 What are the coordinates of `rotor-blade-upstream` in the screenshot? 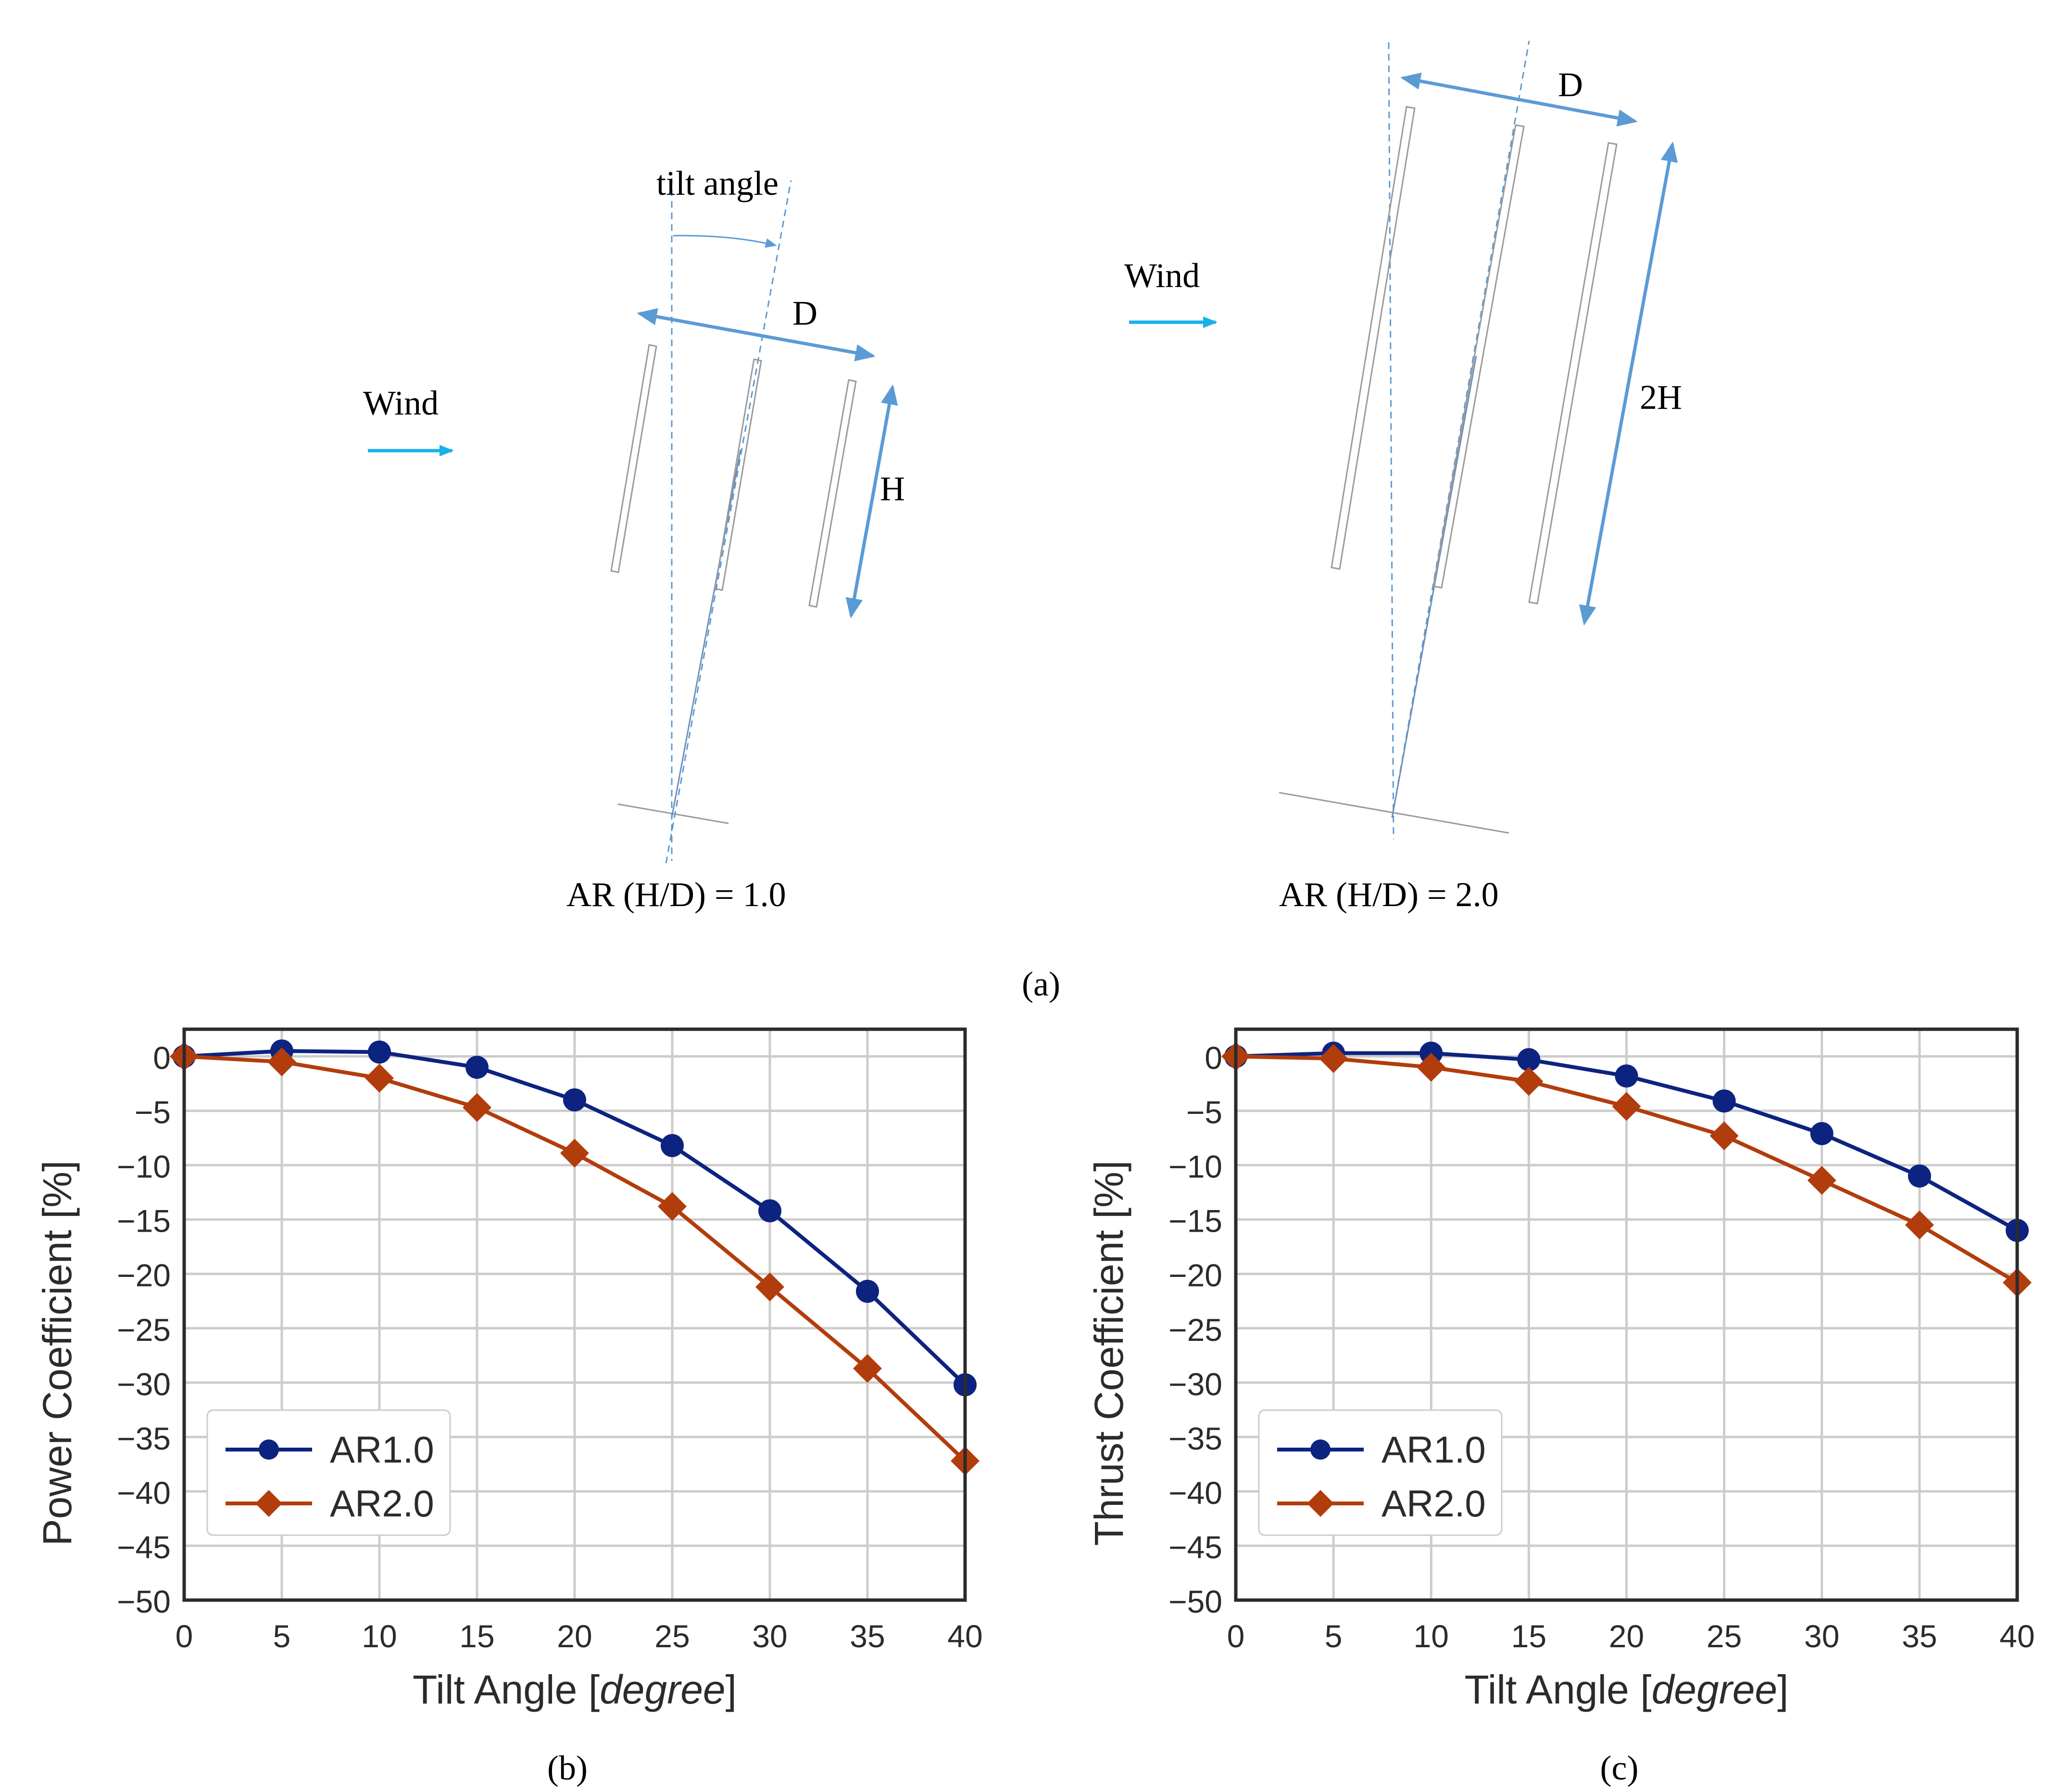 It's located at (633, 459).